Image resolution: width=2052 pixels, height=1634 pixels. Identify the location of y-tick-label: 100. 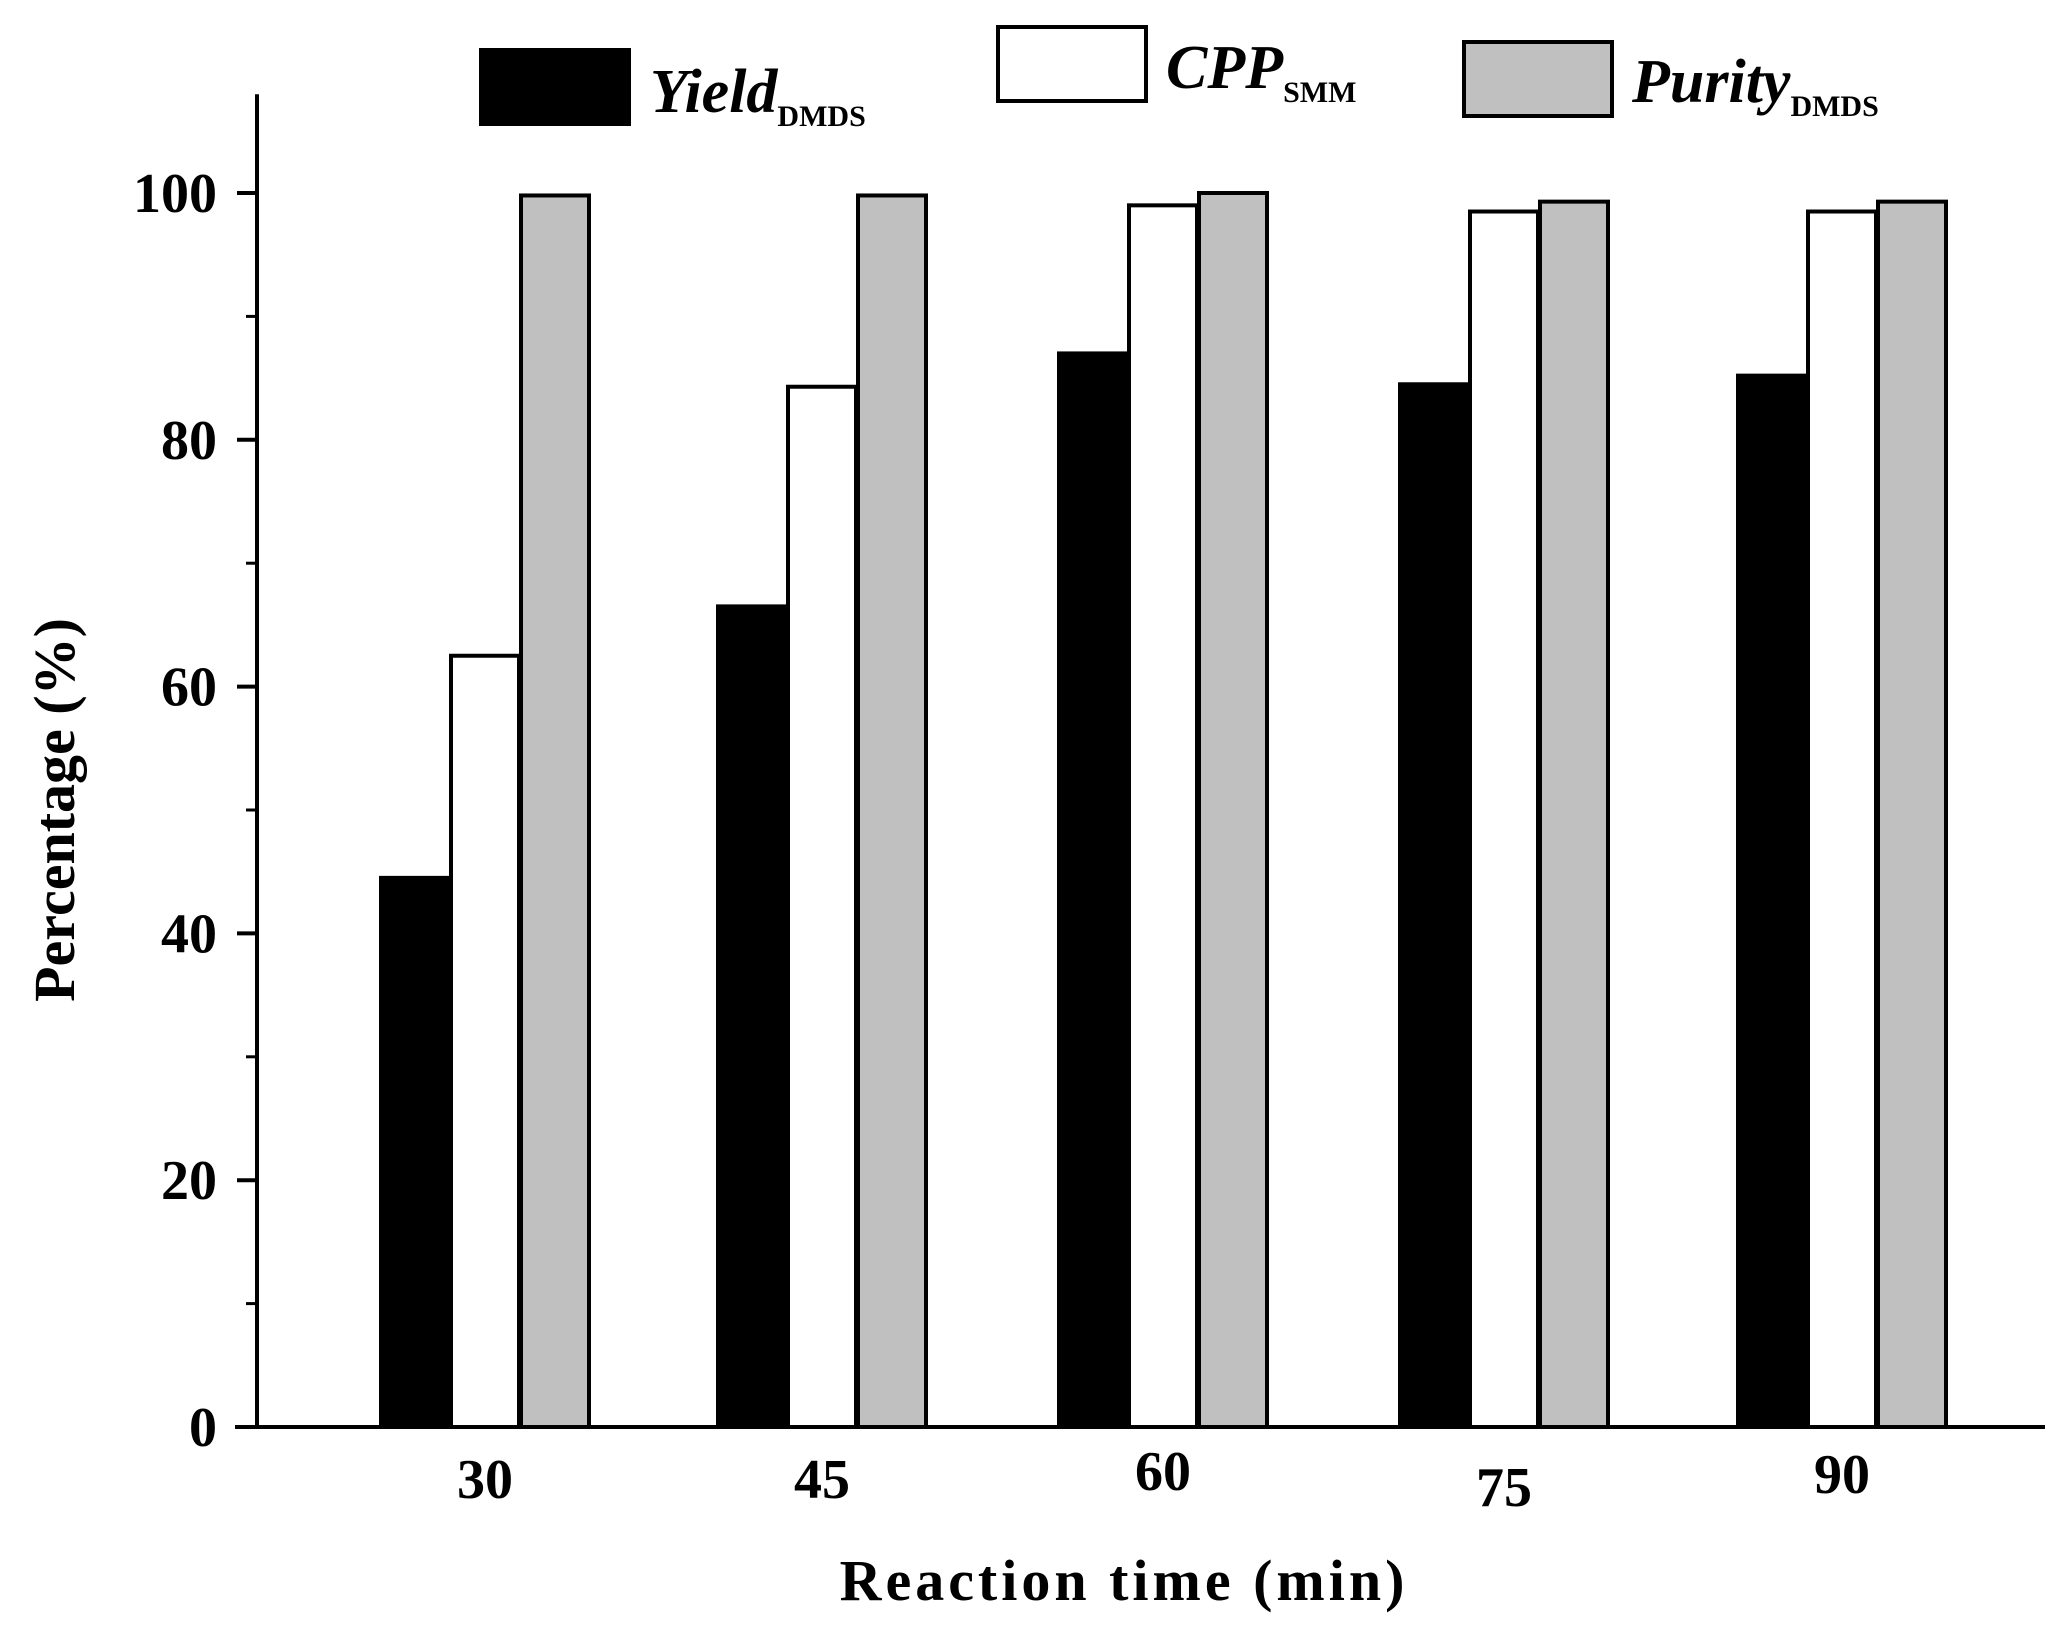
(175, 194).